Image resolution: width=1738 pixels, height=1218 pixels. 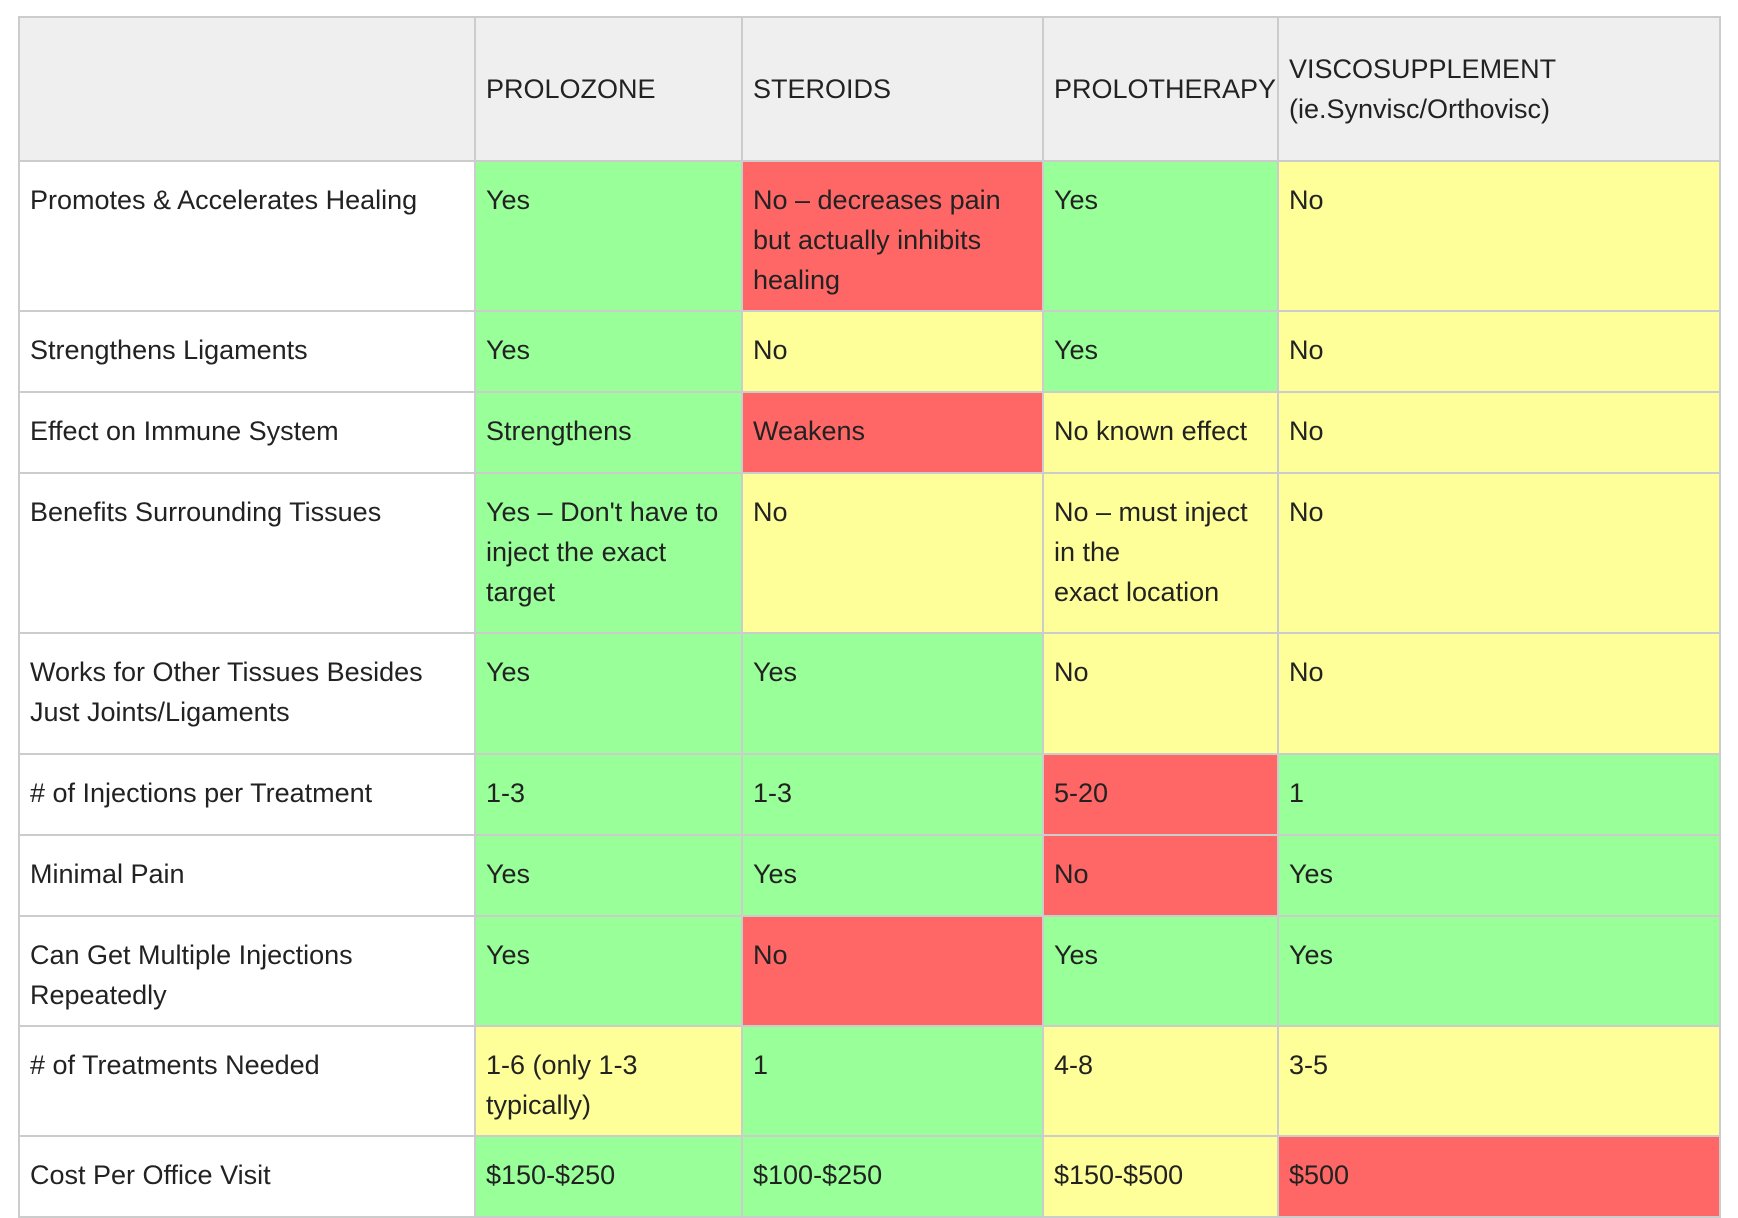 What do you see at coordinates (1499, 89) in the screenshot?
I see `column-header-viscosupplement: VISCOSUPPLEMENT (ie.Synvisc/Orthovisc)` at bounding box center [1499, 89].